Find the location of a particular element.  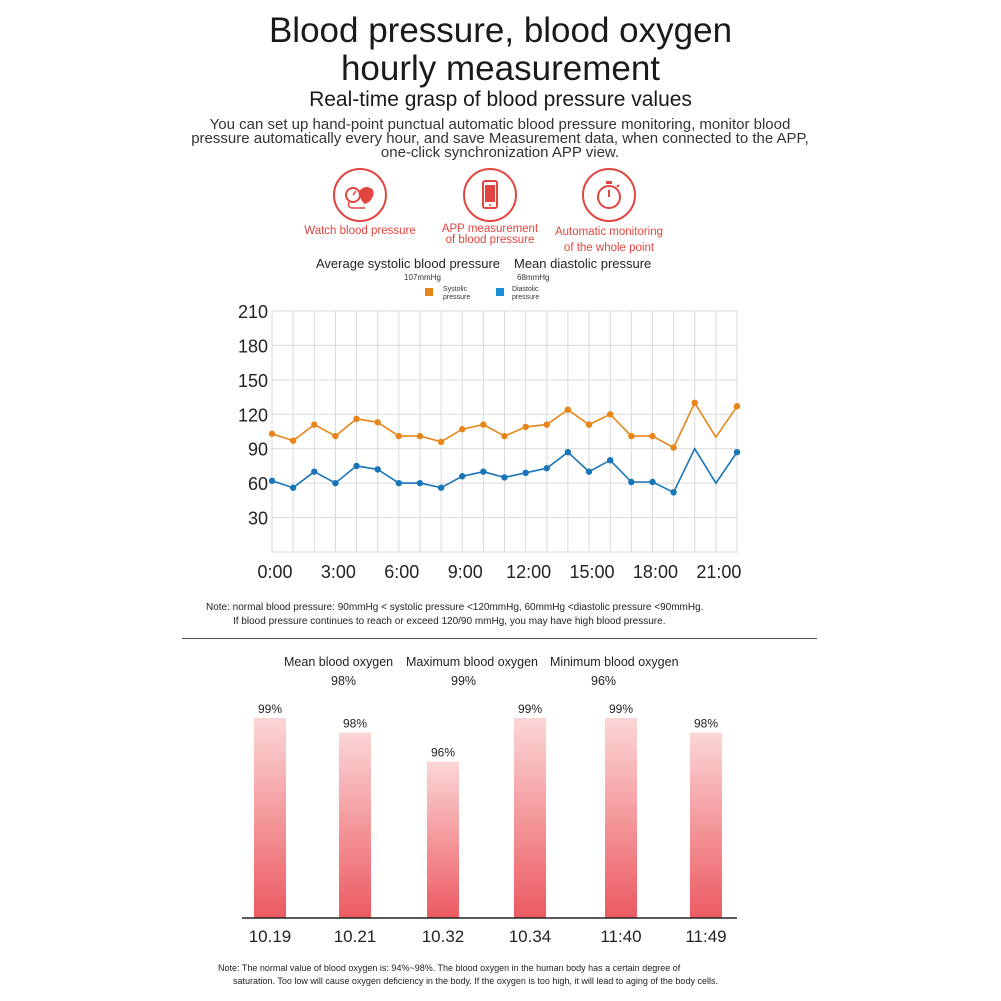

feature-label-line: Automatic monitoring is located at coordinates (609, 232).